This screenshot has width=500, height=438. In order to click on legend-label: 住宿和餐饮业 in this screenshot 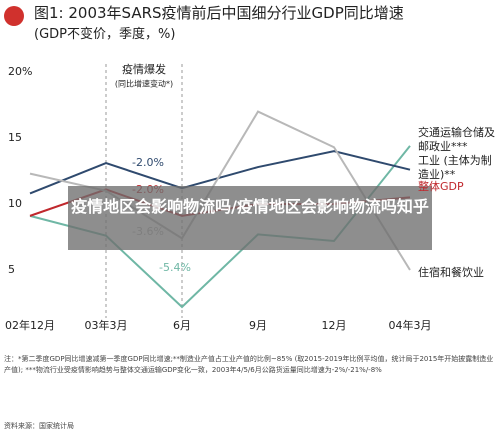, I will do `click(451, 272)`.